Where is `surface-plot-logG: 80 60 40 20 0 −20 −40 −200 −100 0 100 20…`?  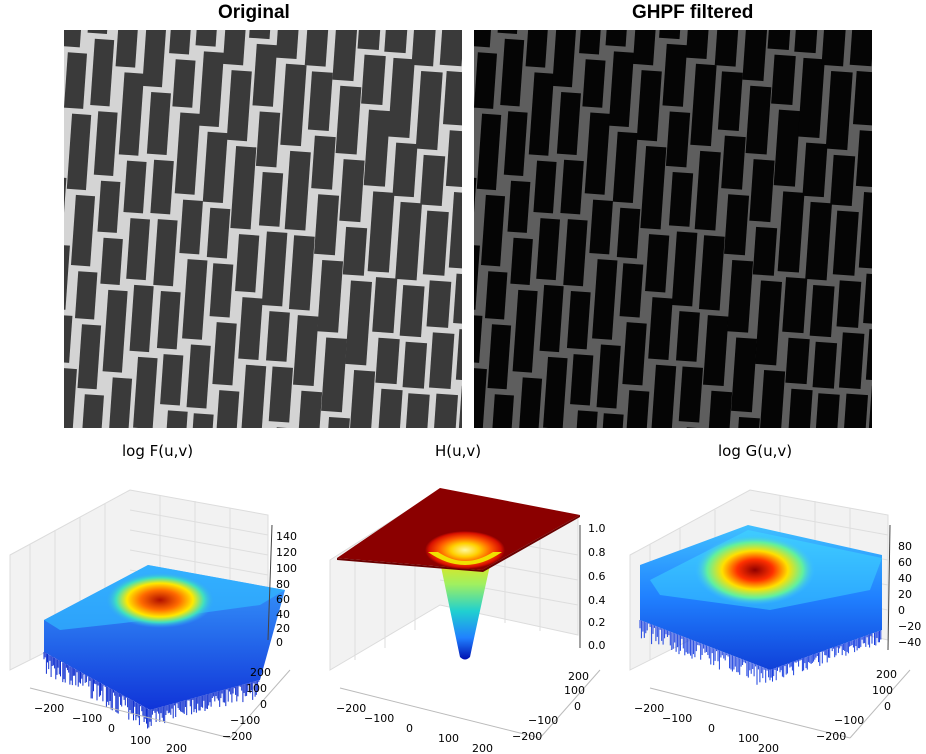
surface-plot-logG: 80 60 40 20 0 −20 −40 −200 −100 0 100 20… is located at coordinates (775, 621).